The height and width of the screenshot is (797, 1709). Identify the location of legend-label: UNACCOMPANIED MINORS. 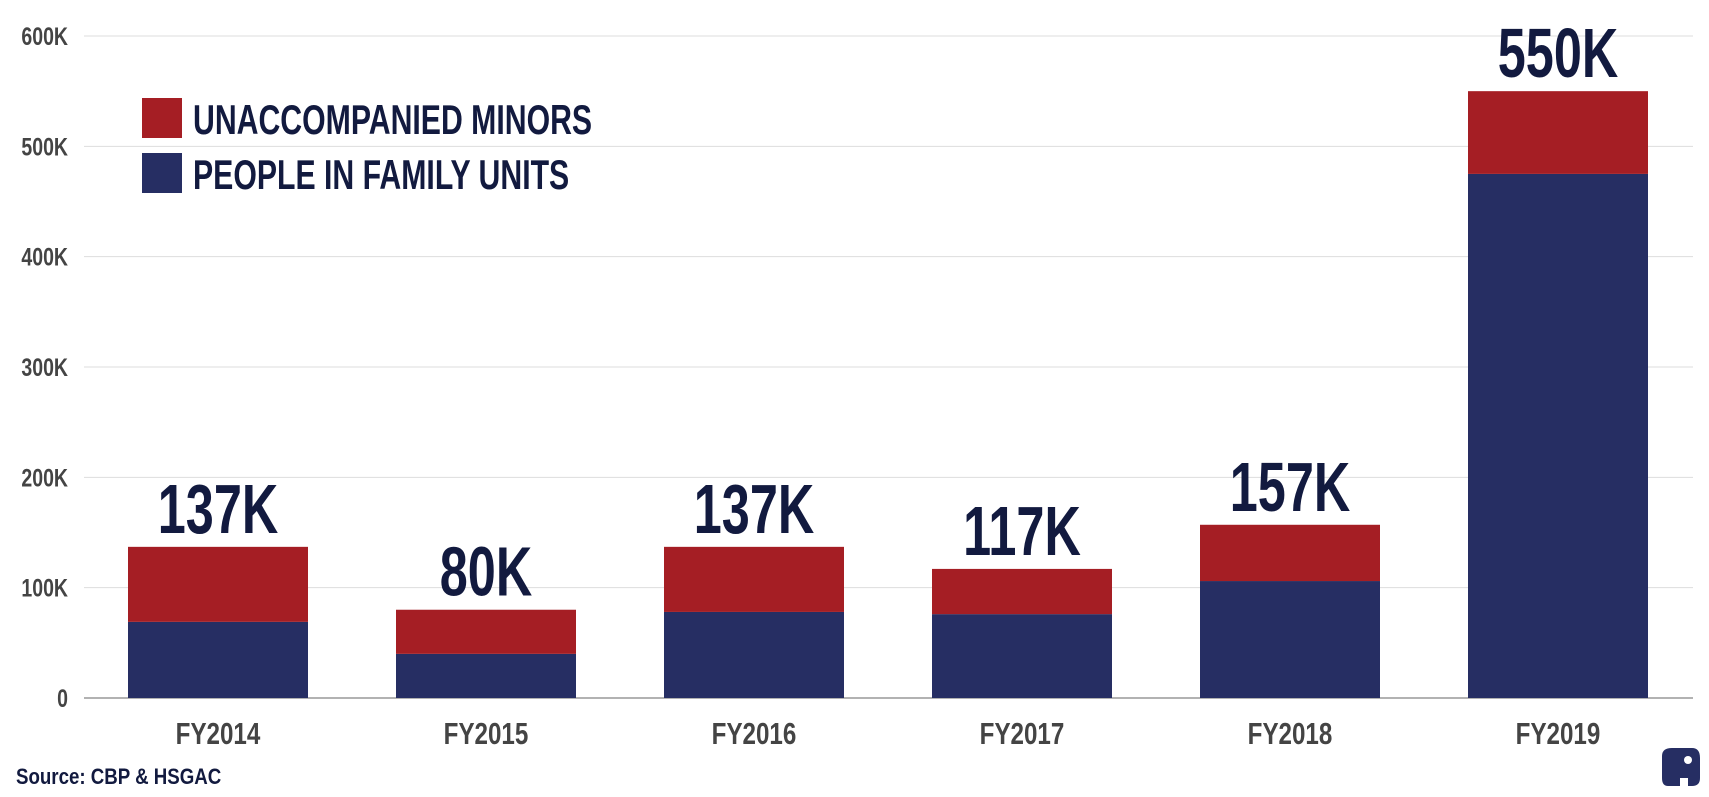
(392, 119).